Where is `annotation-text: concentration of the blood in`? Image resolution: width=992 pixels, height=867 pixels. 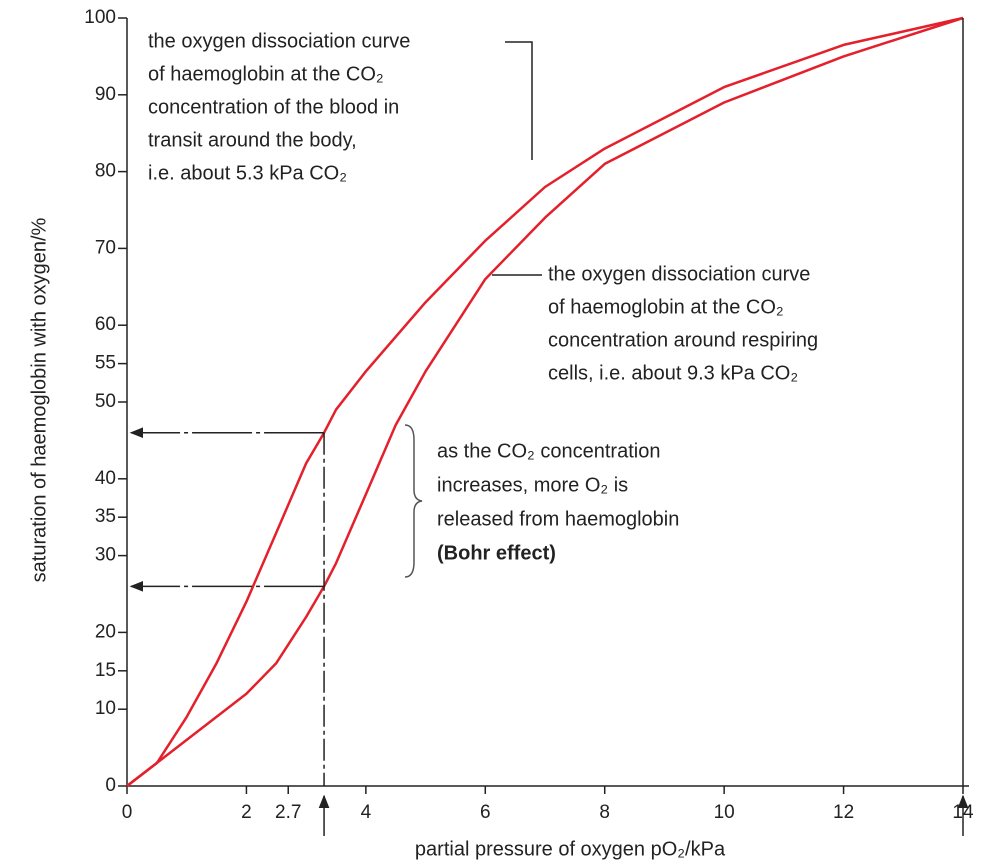
annotation-text: concentration of the blood in is located at coordinates (273, 107).